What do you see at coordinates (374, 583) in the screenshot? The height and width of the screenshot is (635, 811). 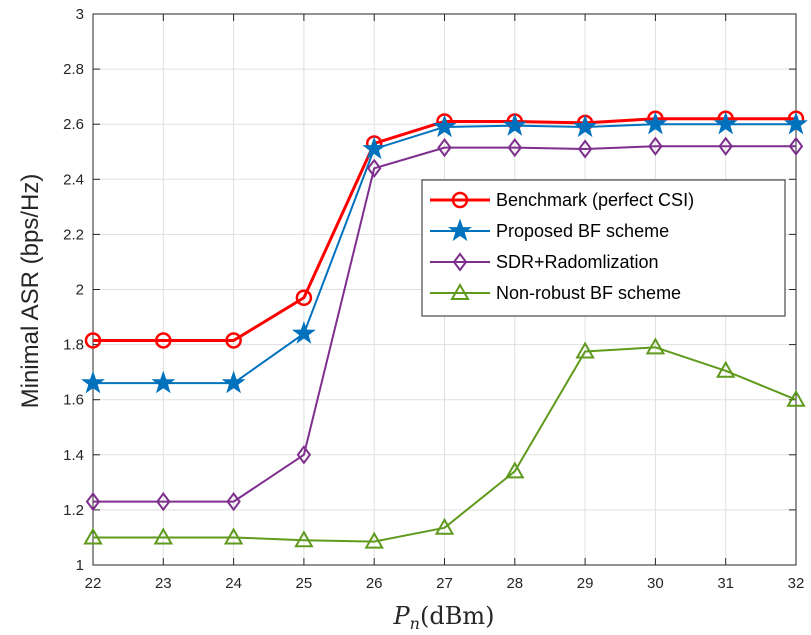 I see `x-tick-label: 26` at bounding box center [374, 583].